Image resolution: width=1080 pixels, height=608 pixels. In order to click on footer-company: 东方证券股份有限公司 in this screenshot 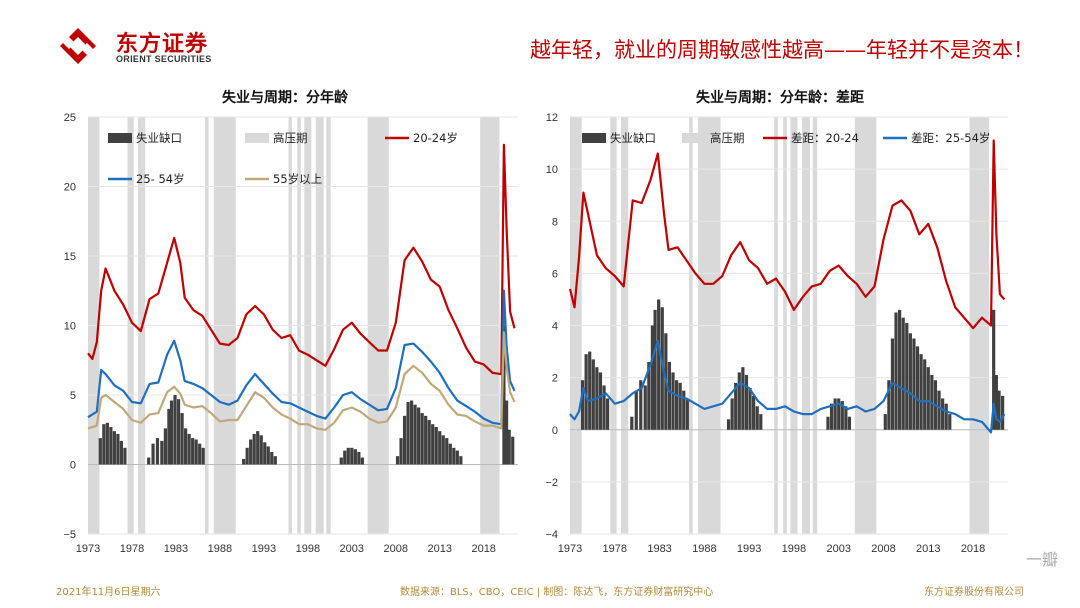, I will do `click(974, 592)`.